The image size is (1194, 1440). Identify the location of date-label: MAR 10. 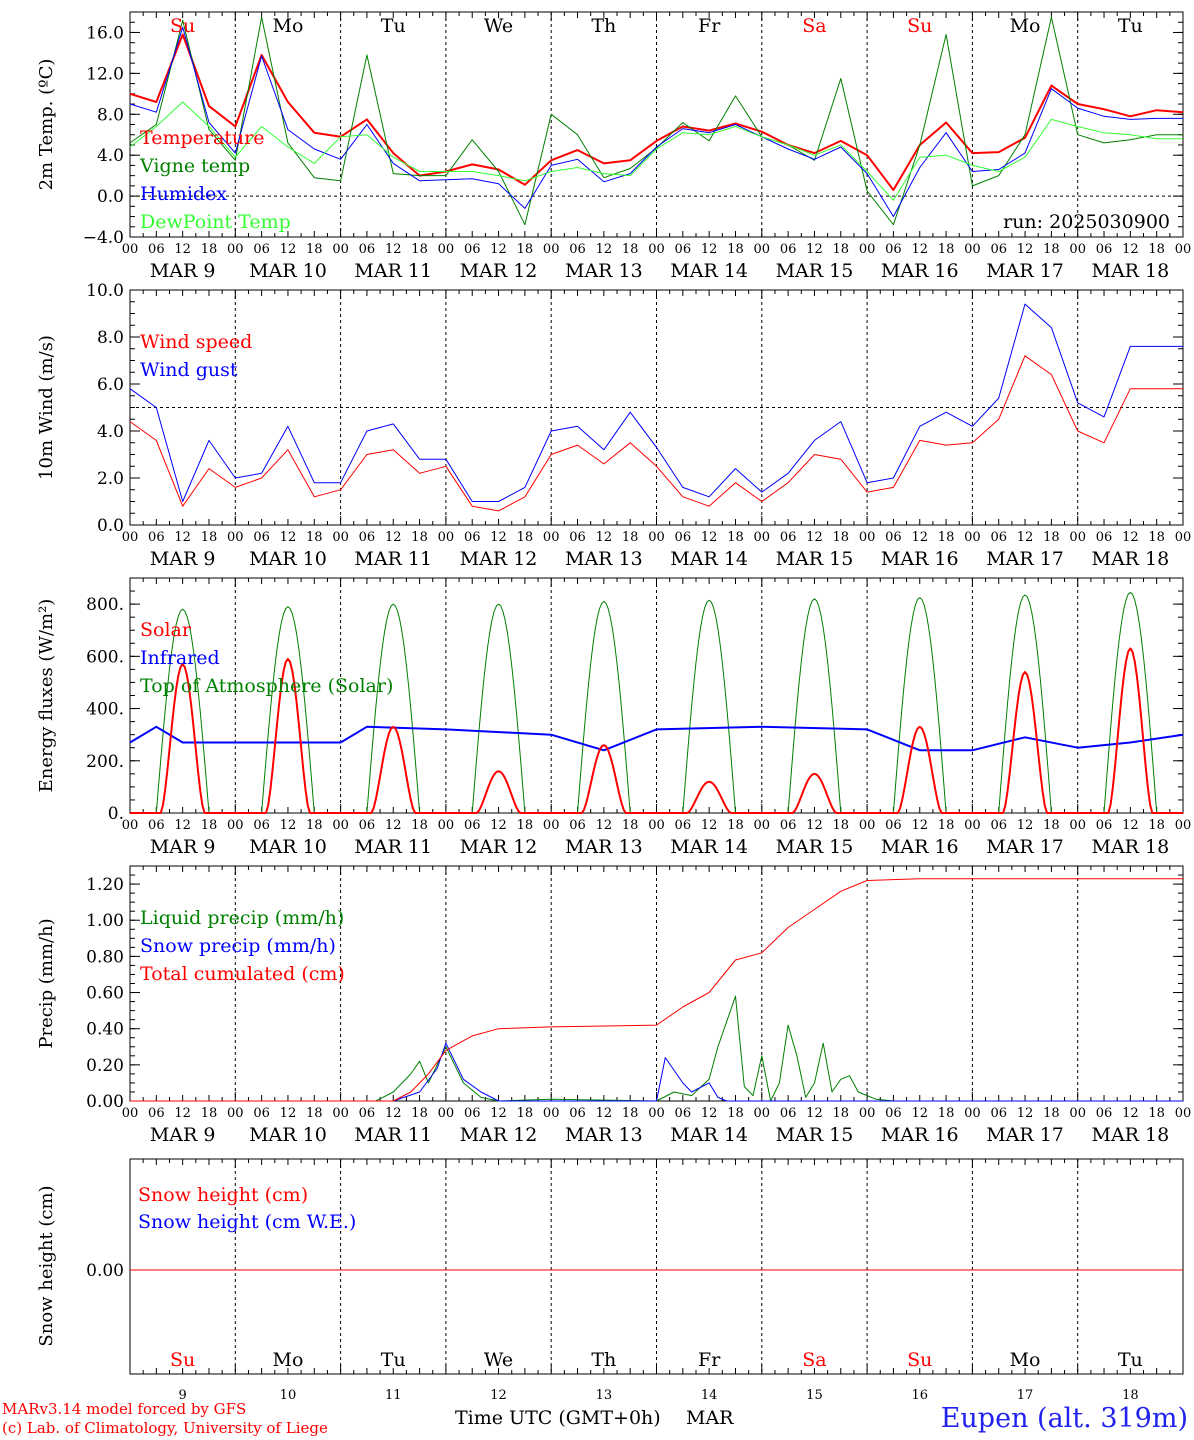
(288, 1135).